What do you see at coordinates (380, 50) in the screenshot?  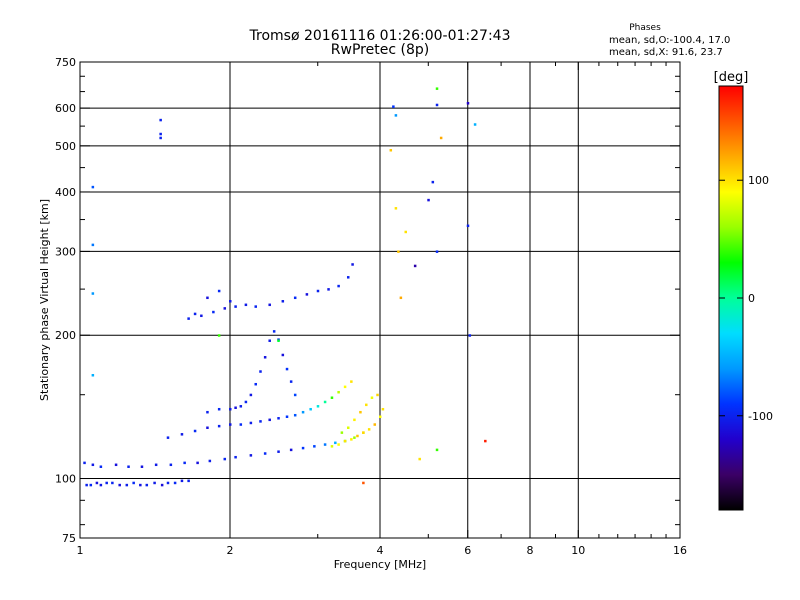 I see `chart-subtitle: RwPretec (8p)` at bounding box center [380, 50].